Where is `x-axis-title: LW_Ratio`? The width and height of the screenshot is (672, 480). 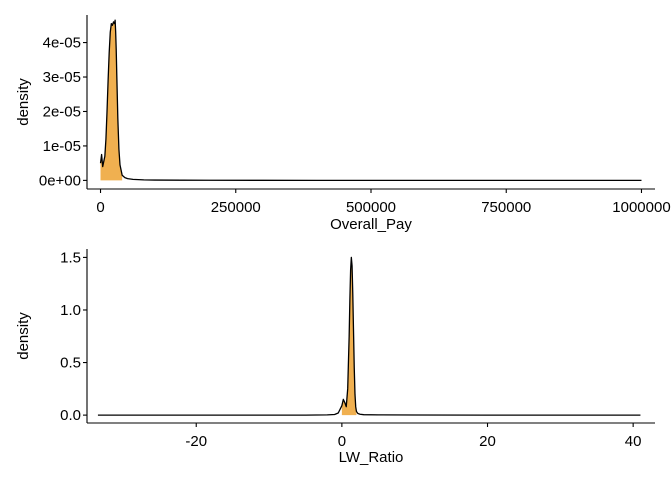 x-axis-title: LW_Ratio is located at coordinates (371, 457).